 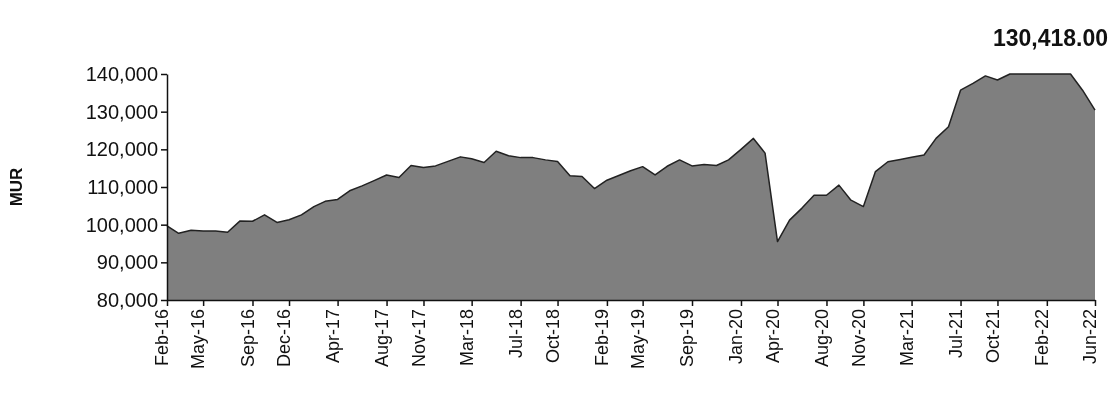 I want to click on x-tick-label: Dec-16, so click(x=284, y=338).